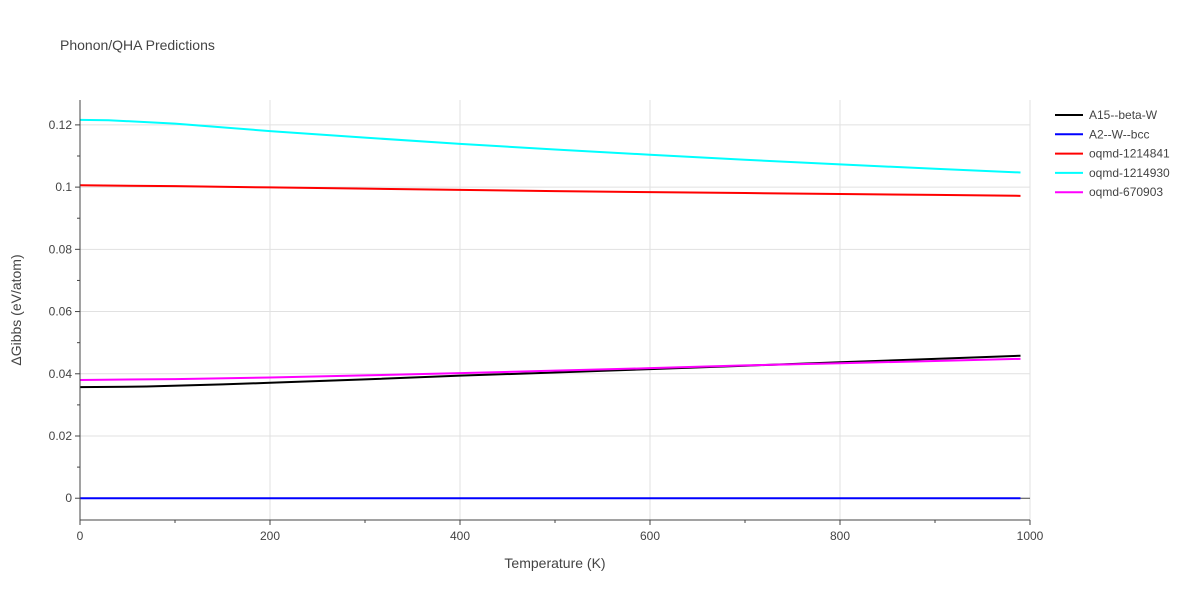 The image size is (1200, 600). Describe the element at coordinates (554, 563) in the screenshot. I see `x-axis-title: Temperature (K)` at that location.